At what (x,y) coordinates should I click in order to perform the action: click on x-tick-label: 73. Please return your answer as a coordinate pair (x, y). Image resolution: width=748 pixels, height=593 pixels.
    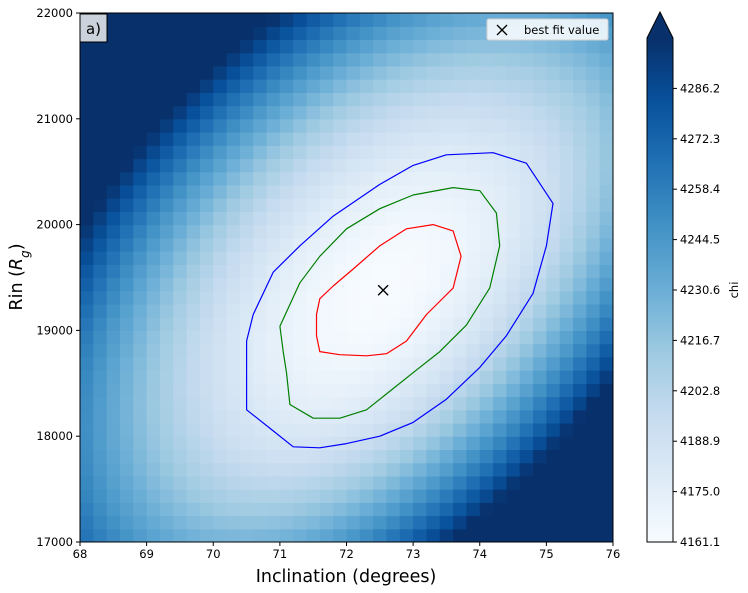
    Looking at the image, I should click on (413, 554).